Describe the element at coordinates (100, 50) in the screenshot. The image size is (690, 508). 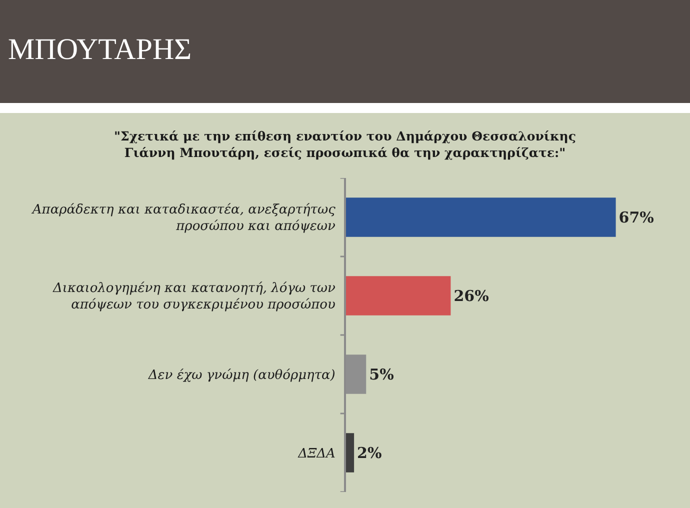
I see `text: ΜΠΟΥΤΑΡΗΣ` at that location.